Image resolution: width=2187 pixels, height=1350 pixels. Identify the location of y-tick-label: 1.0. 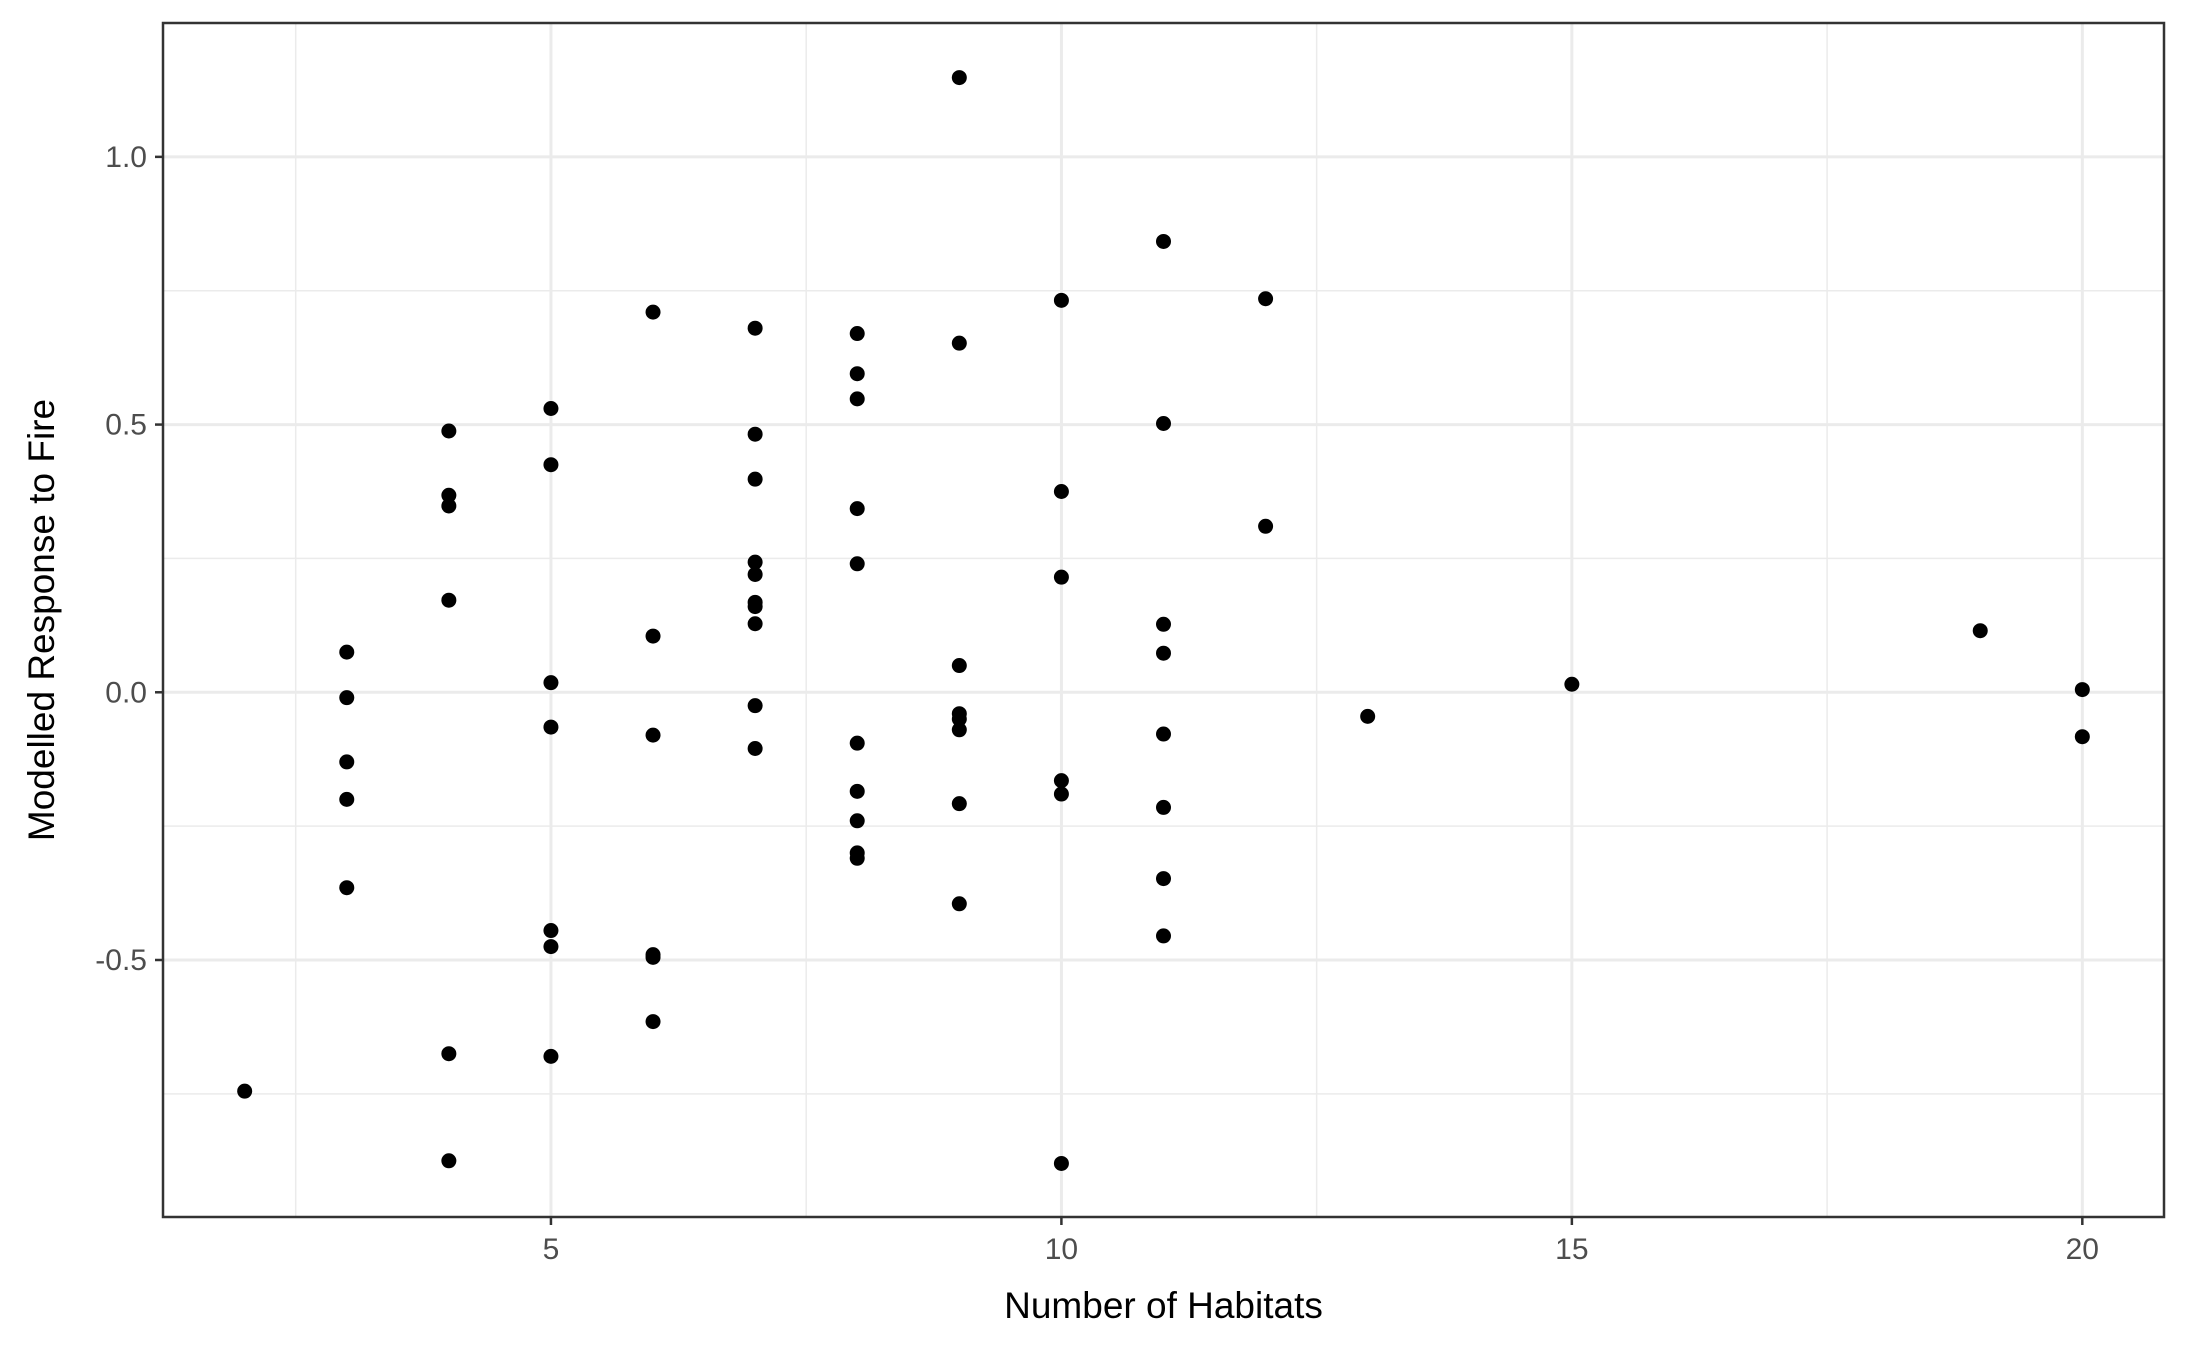
(126, 157).